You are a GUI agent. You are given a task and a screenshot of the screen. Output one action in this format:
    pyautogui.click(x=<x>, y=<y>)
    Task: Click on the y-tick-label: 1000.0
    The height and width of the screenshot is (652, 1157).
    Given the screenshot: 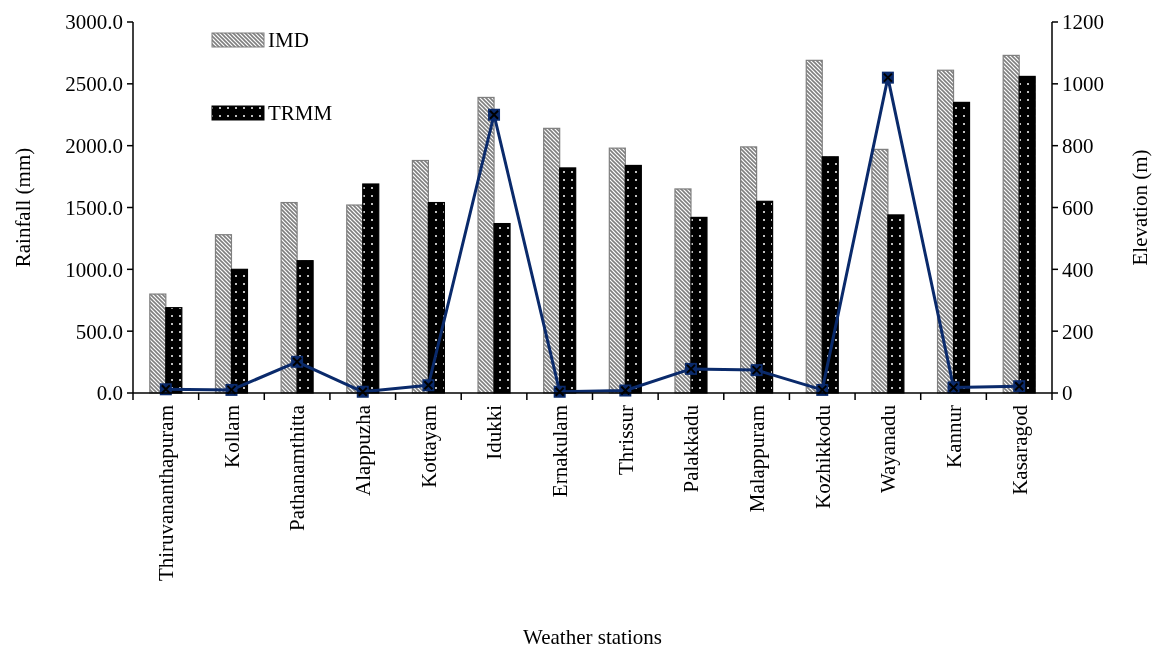 What is the action you would take?
    pyautogui.click(x=94, y=269)
    